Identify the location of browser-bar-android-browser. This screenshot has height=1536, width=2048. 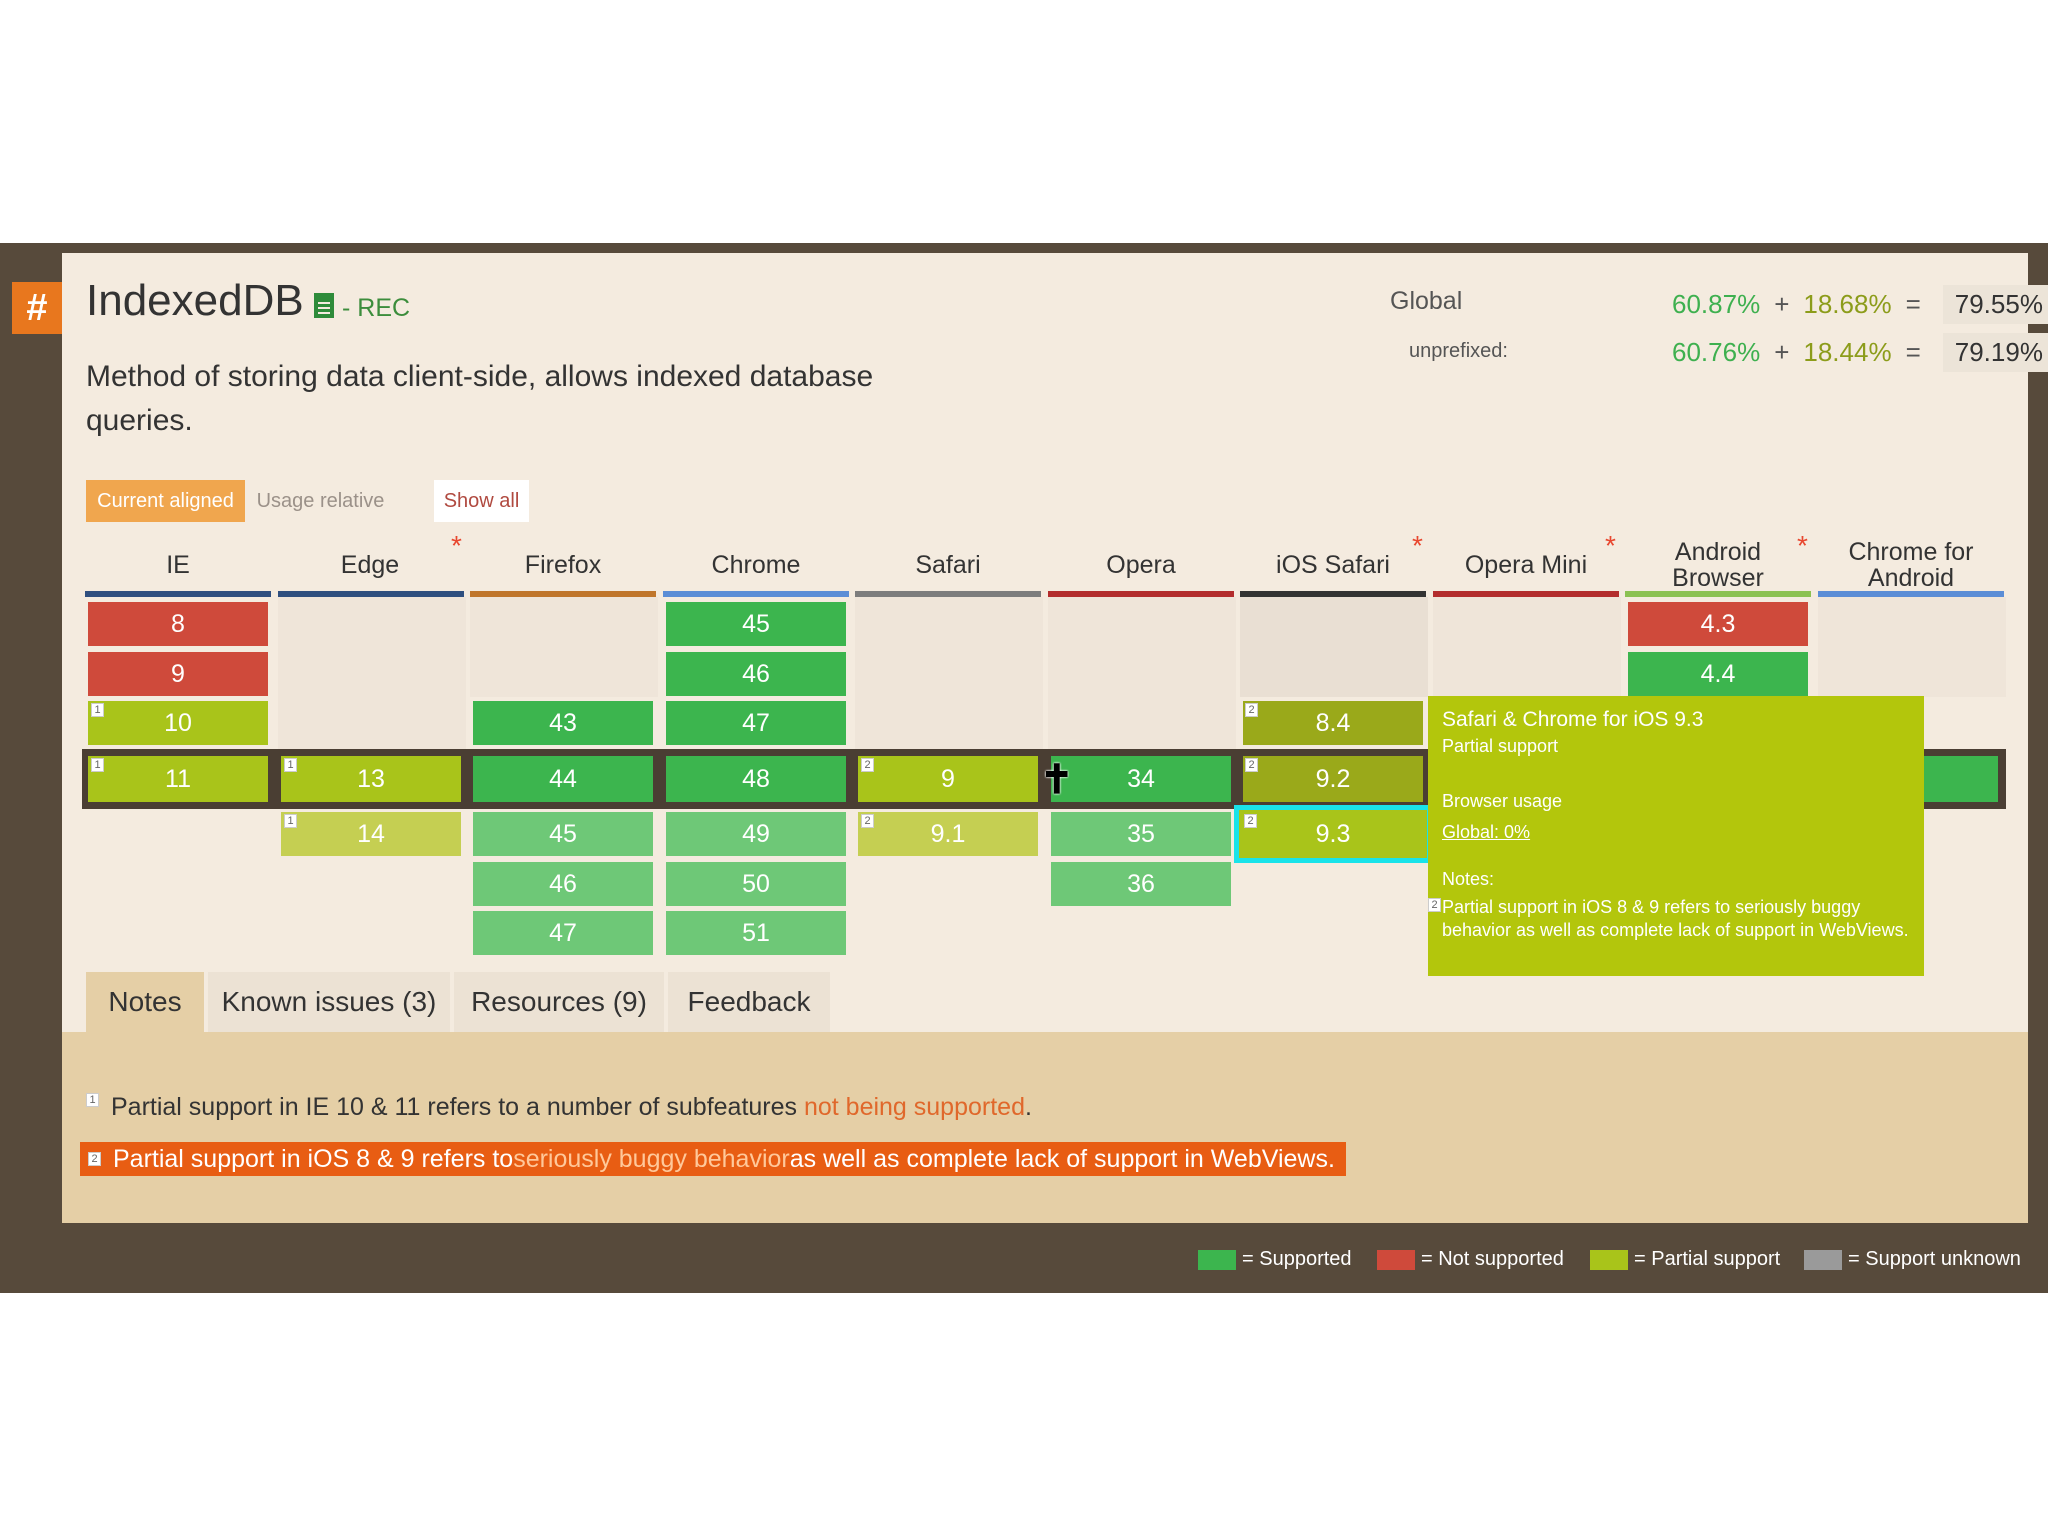
(1718, 594).